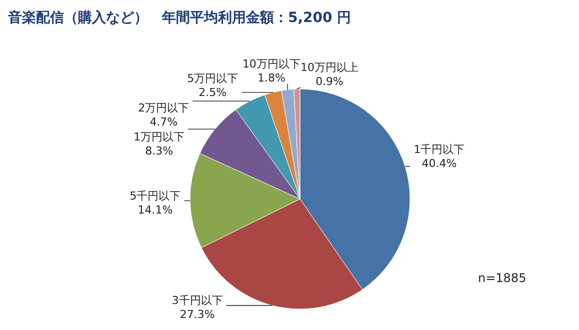 The height and width of the screenshot is (330, 579). What do you see at coordinates (159, 151) in the screenshot?
I see `data-label: 8.3%` at bounding box center [159, 151].